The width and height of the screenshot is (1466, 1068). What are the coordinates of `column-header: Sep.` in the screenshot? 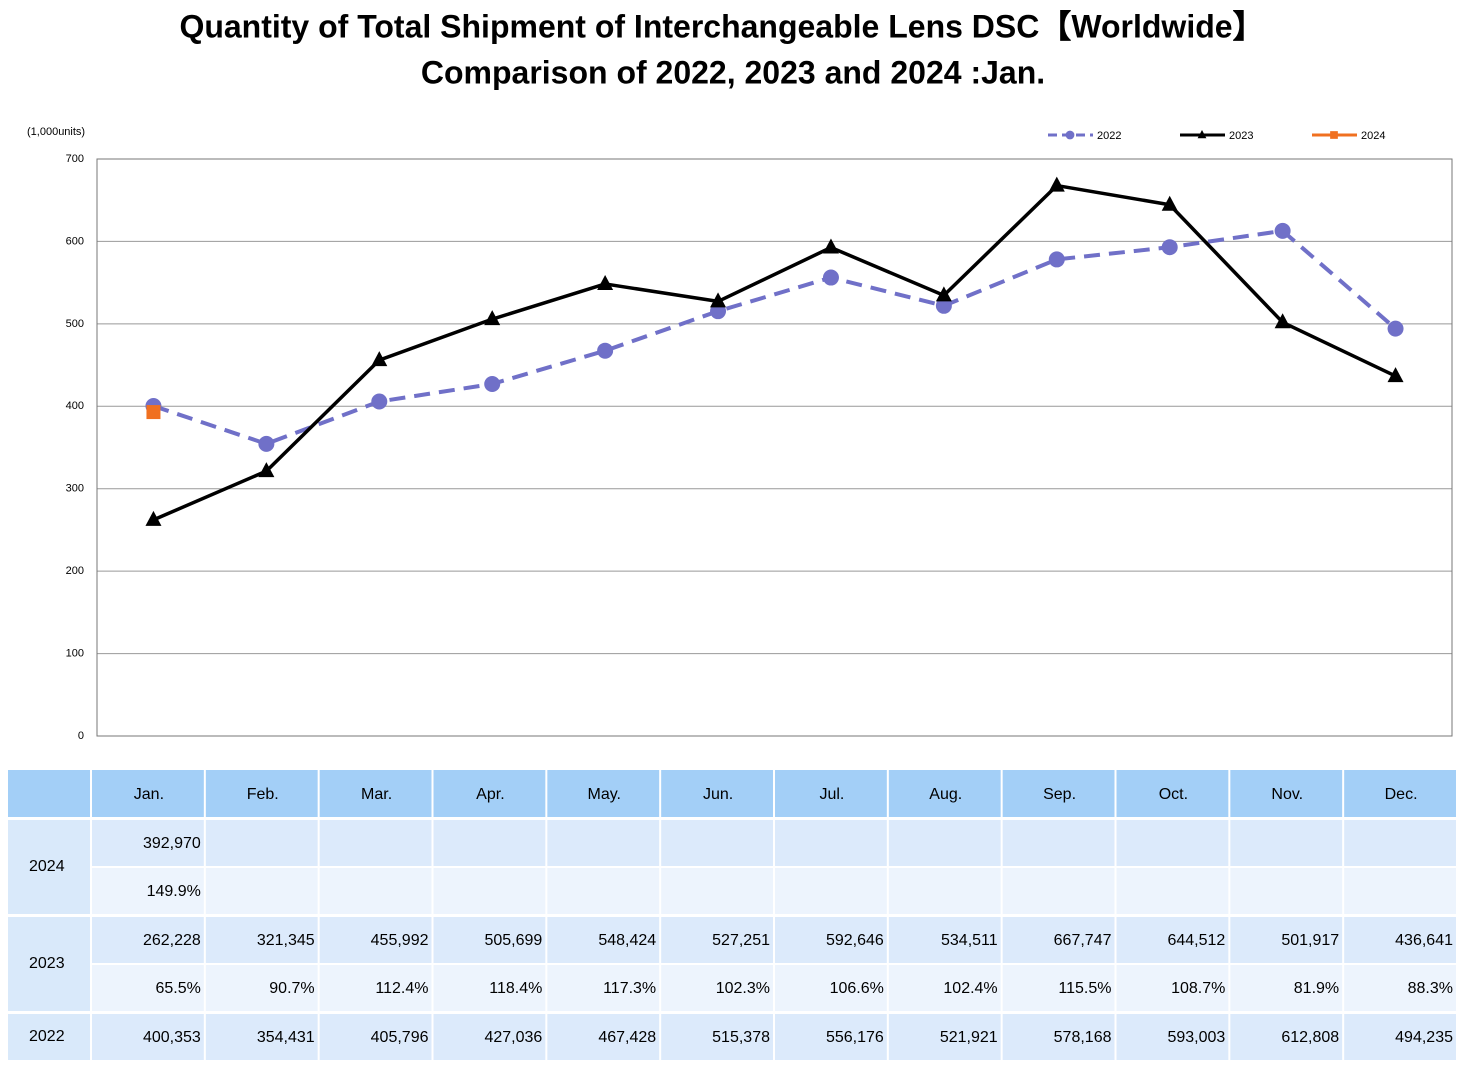 It's located at (1059, 794).